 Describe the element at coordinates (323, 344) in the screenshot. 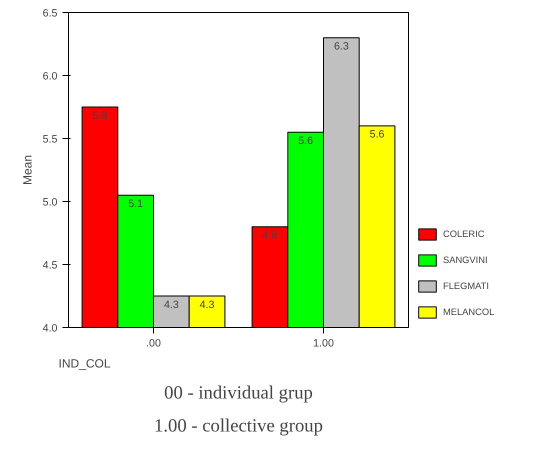

I see `x-tick-label: 1.00` at that location.